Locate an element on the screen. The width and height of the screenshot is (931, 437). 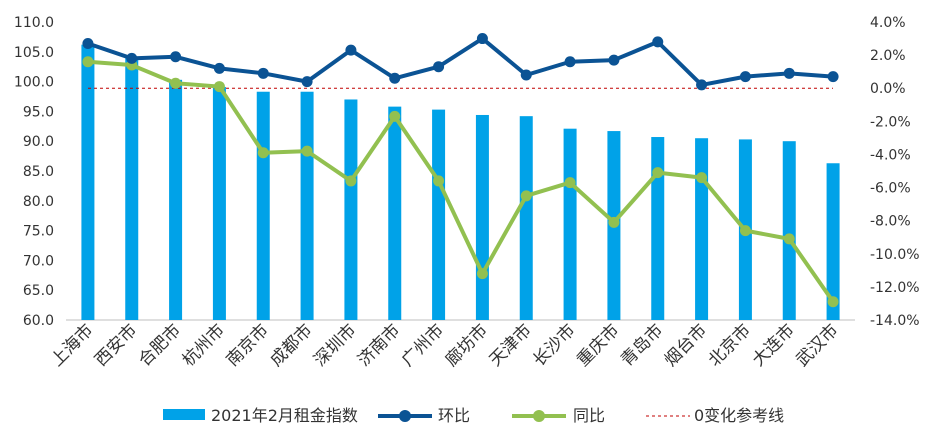
left-tick-label: 110.0 is located at coordinates (34, 23).